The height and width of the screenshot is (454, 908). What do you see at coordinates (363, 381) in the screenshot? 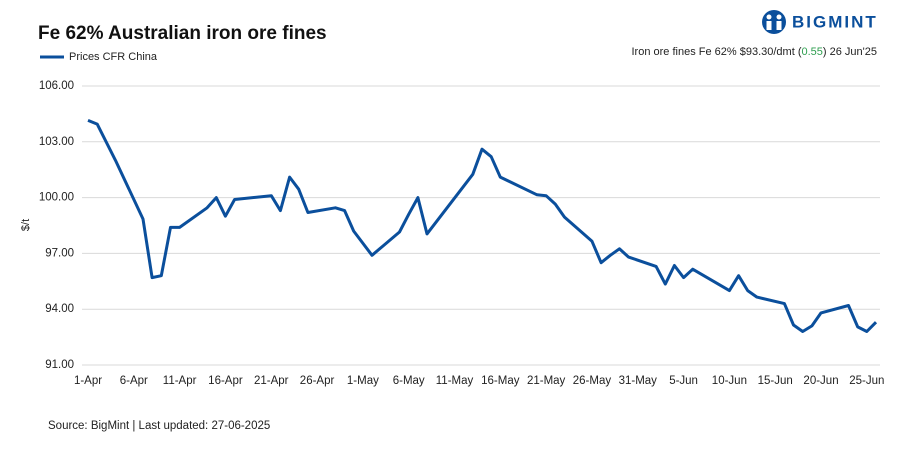
I see `x-tick-label: 1-May` at bounding box center [363, 381].